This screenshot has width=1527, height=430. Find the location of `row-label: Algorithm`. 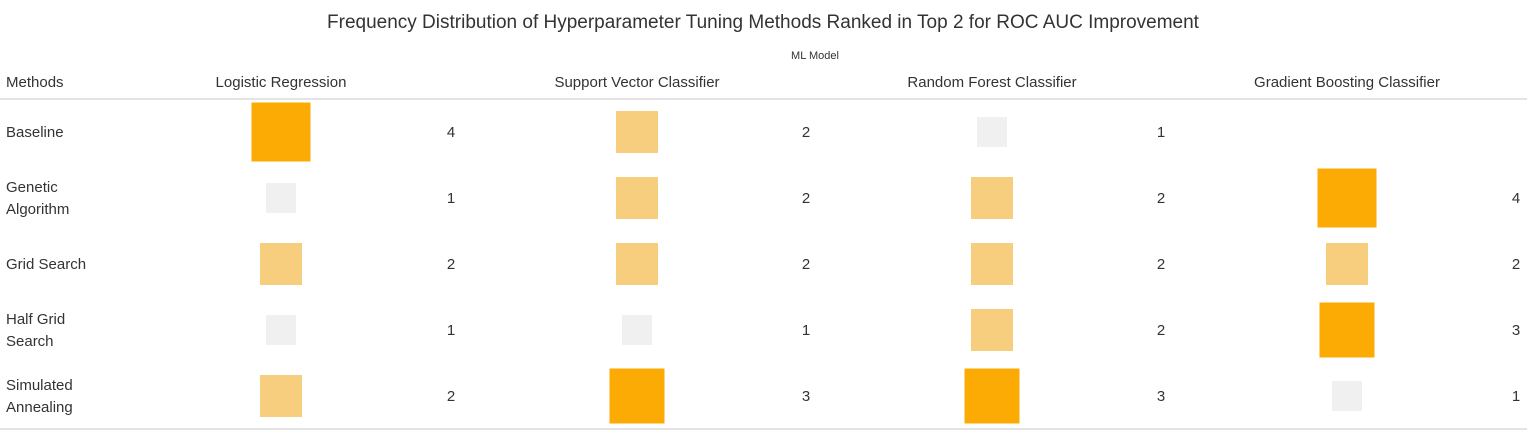

row-label: Algorithm is located at coordinates (37, 209).